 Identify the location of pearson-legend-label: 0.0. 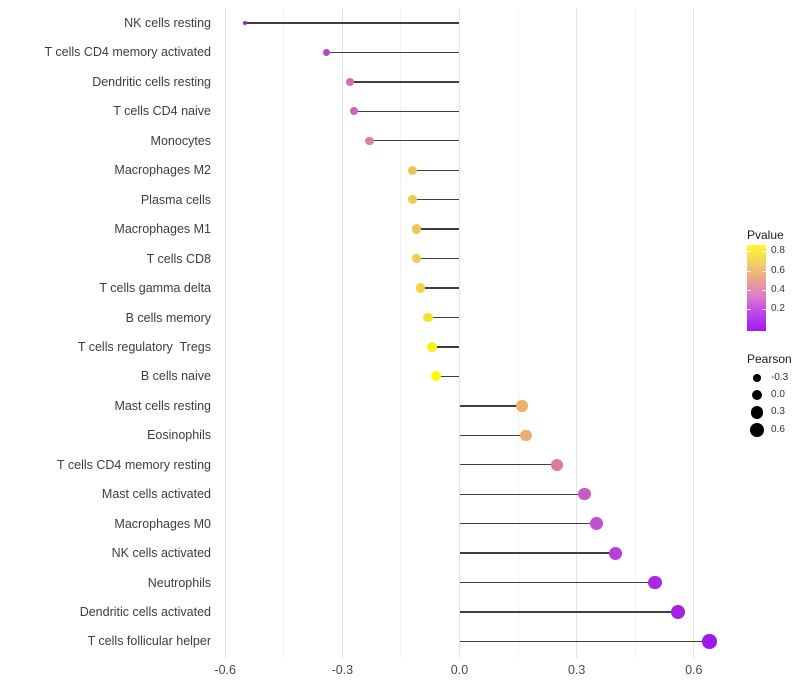
(778, 395).